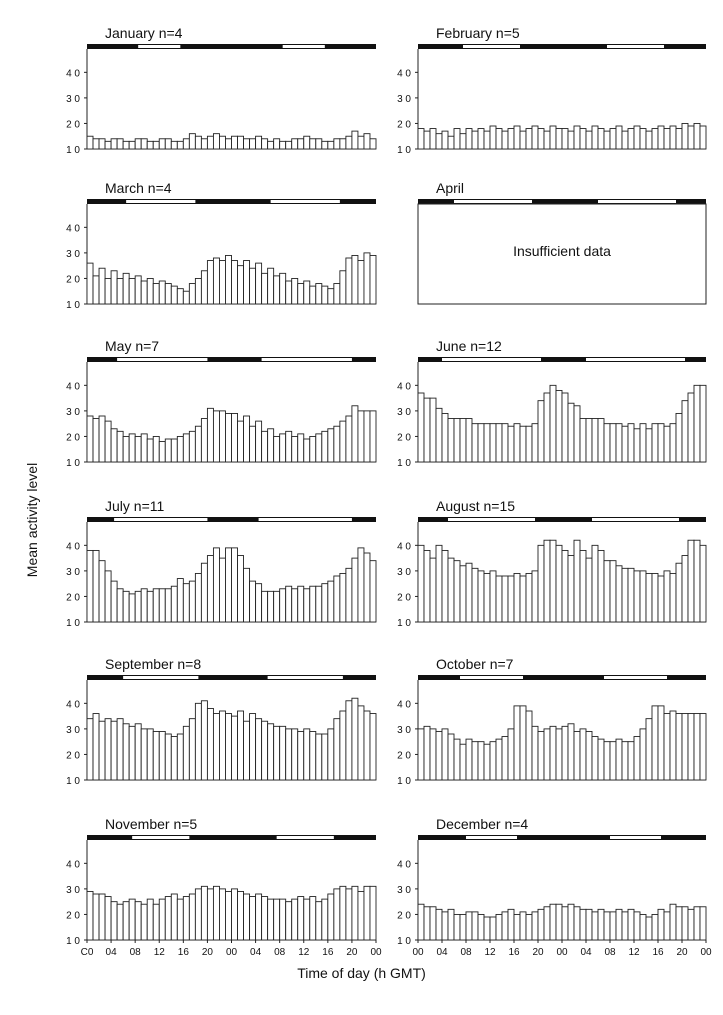  What do you see at coordinates (466, 952) in the screenshot?
I see `x-tick-label-december-2: 08` at bounding box center [466, 952].